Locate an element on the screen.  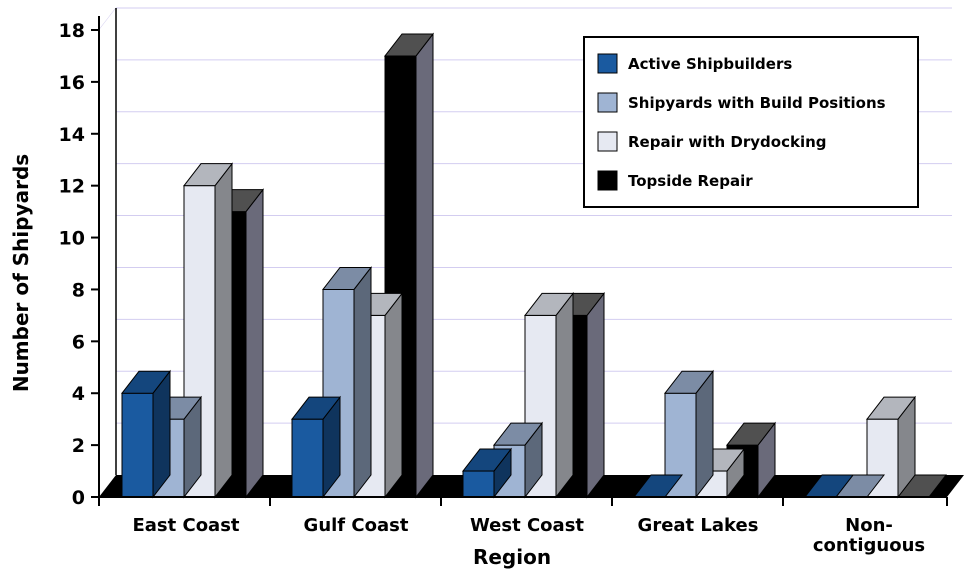
y-tick-label: 6 is located at coordinates (78, 342).